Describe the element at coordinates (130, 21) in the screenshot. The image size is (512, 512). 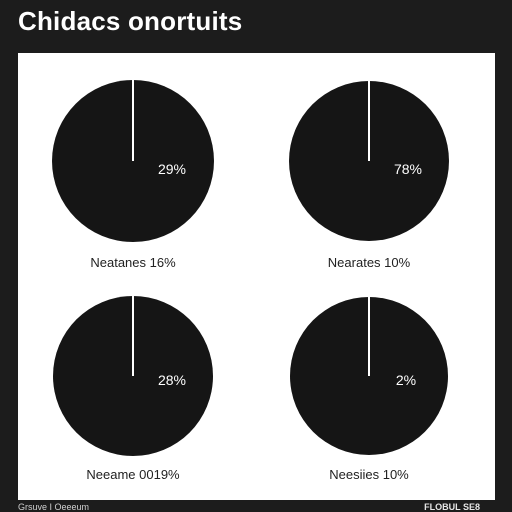
I see `chart-title: Chidacs onortuits` at that location.